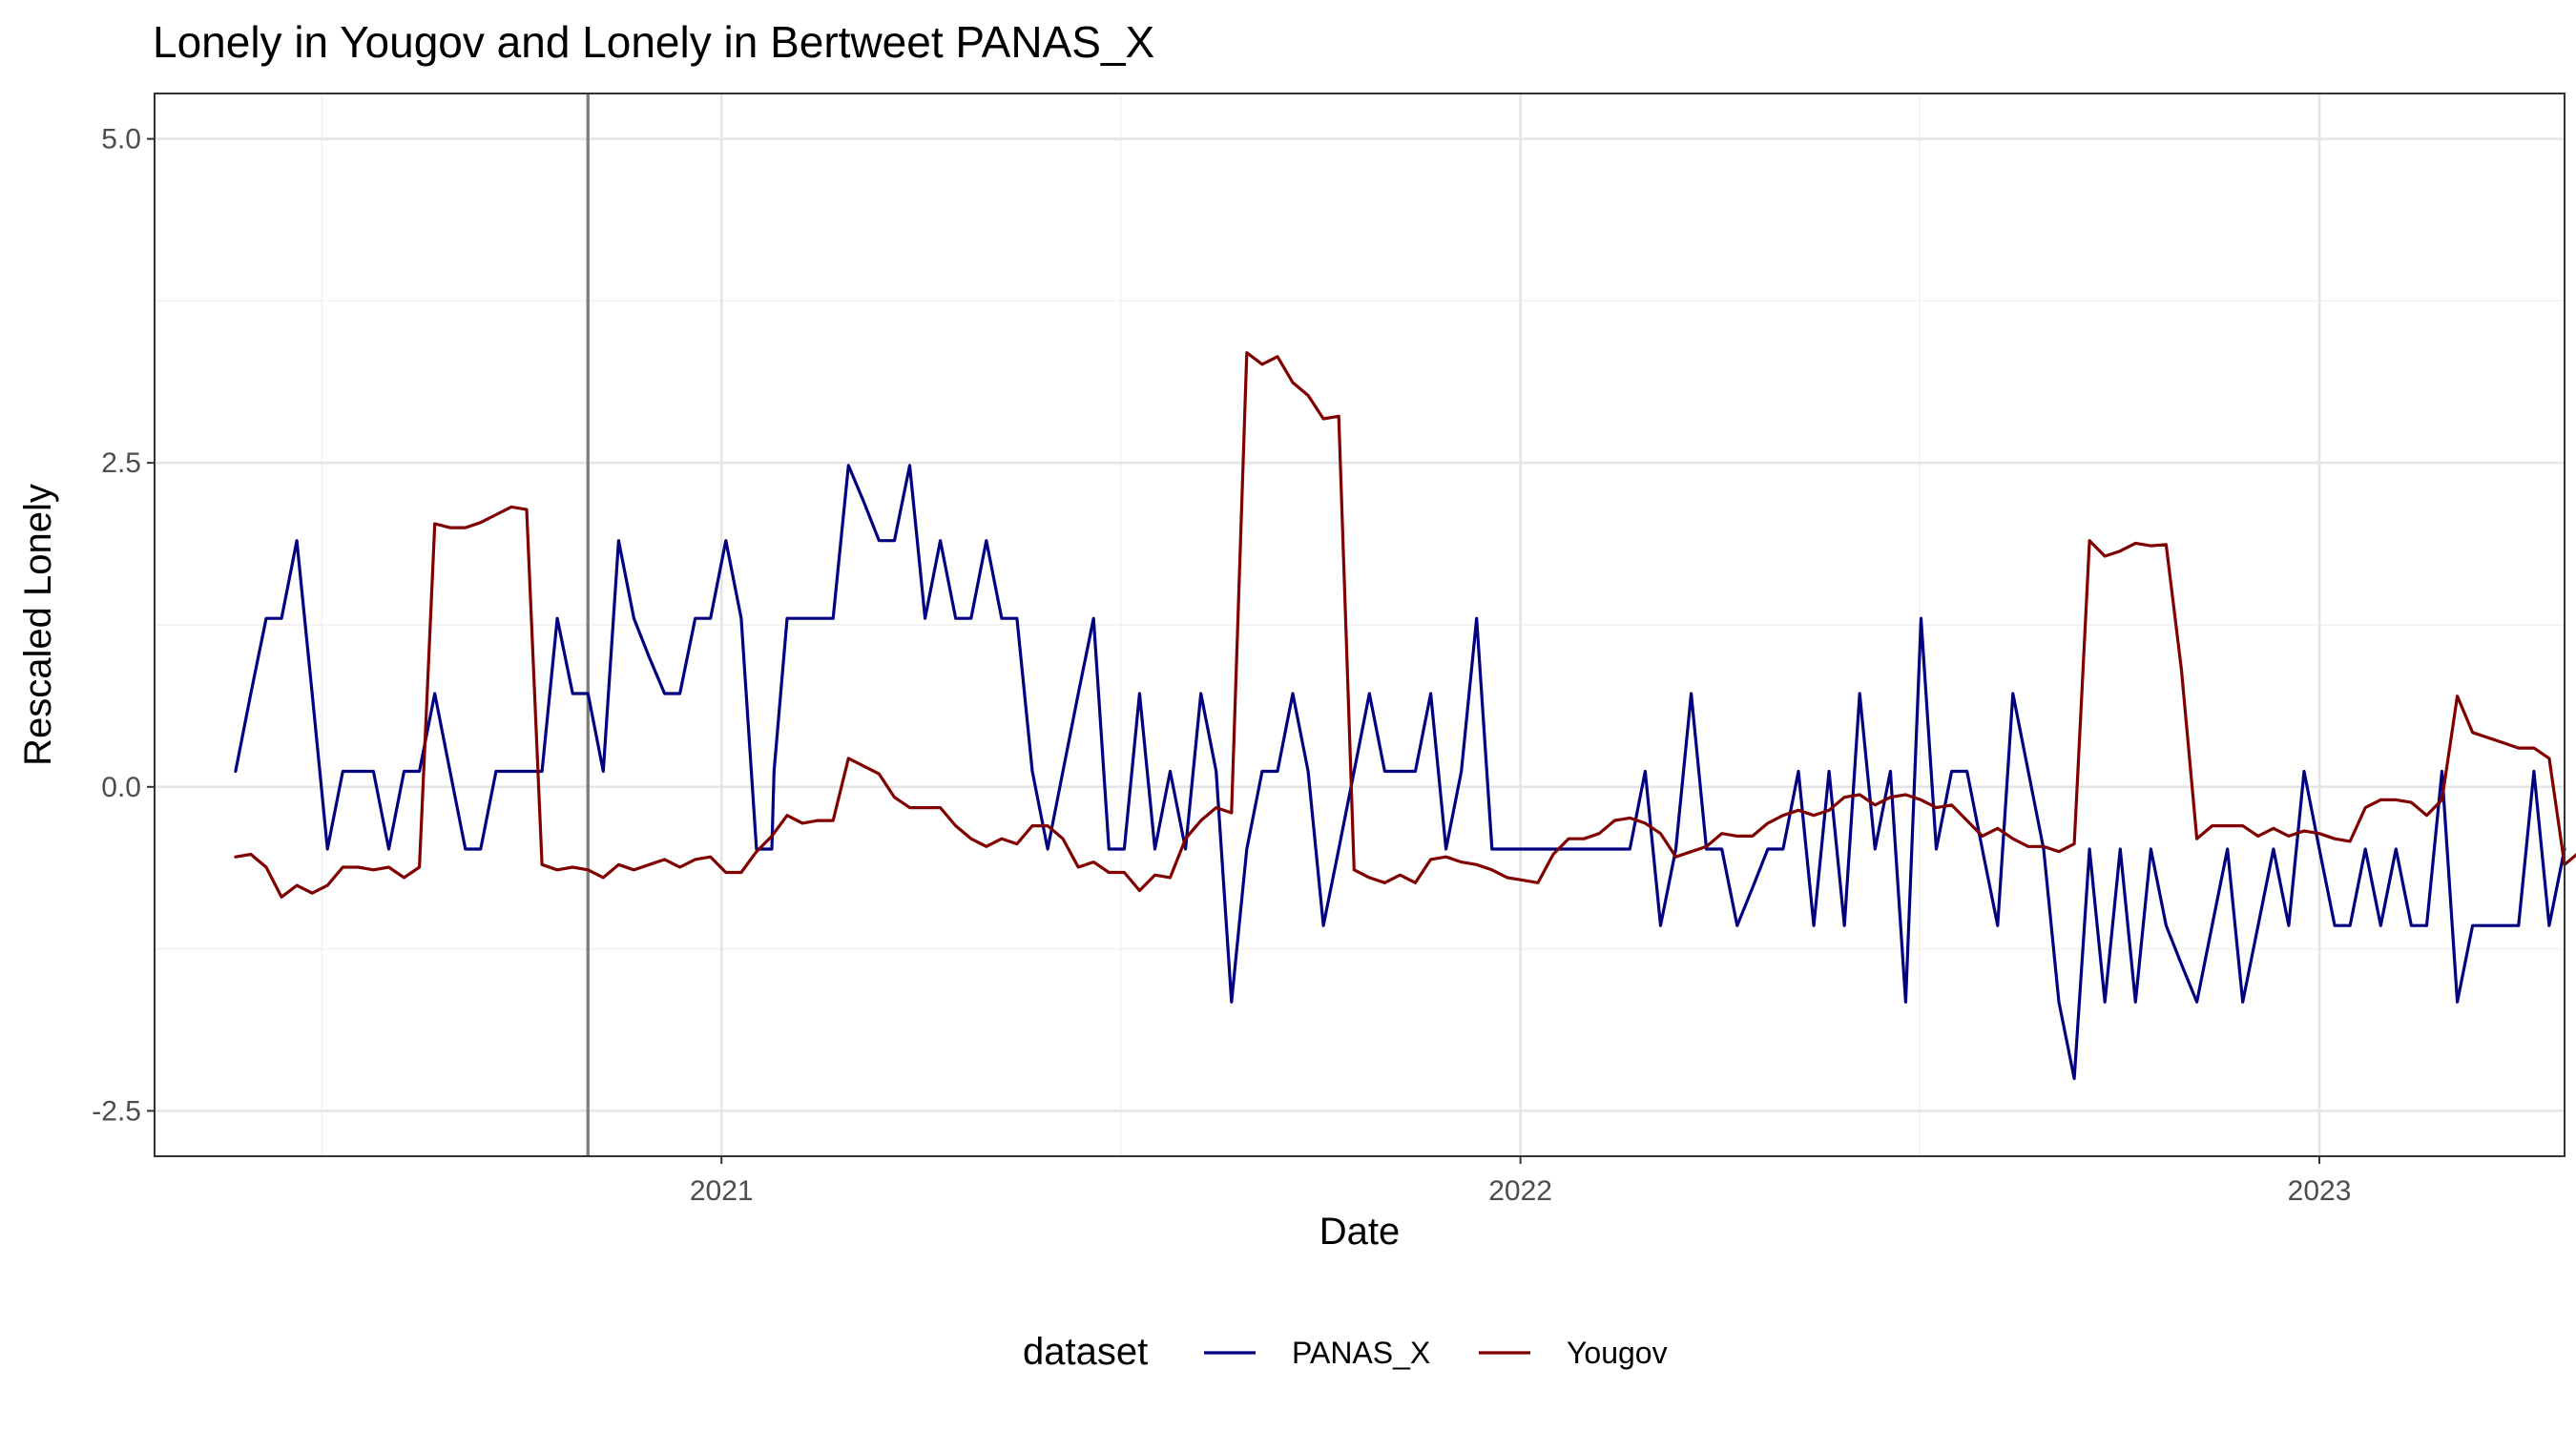 This screenshot has width=2576, height=1431. I want to click on legend-label-yougov: Yougov, so click(1617, 1353).